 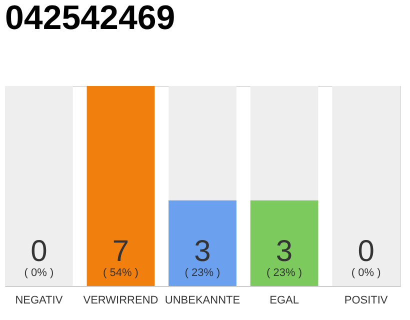 I want to click on chart-title: 042542469, so click(x=90, y=18).